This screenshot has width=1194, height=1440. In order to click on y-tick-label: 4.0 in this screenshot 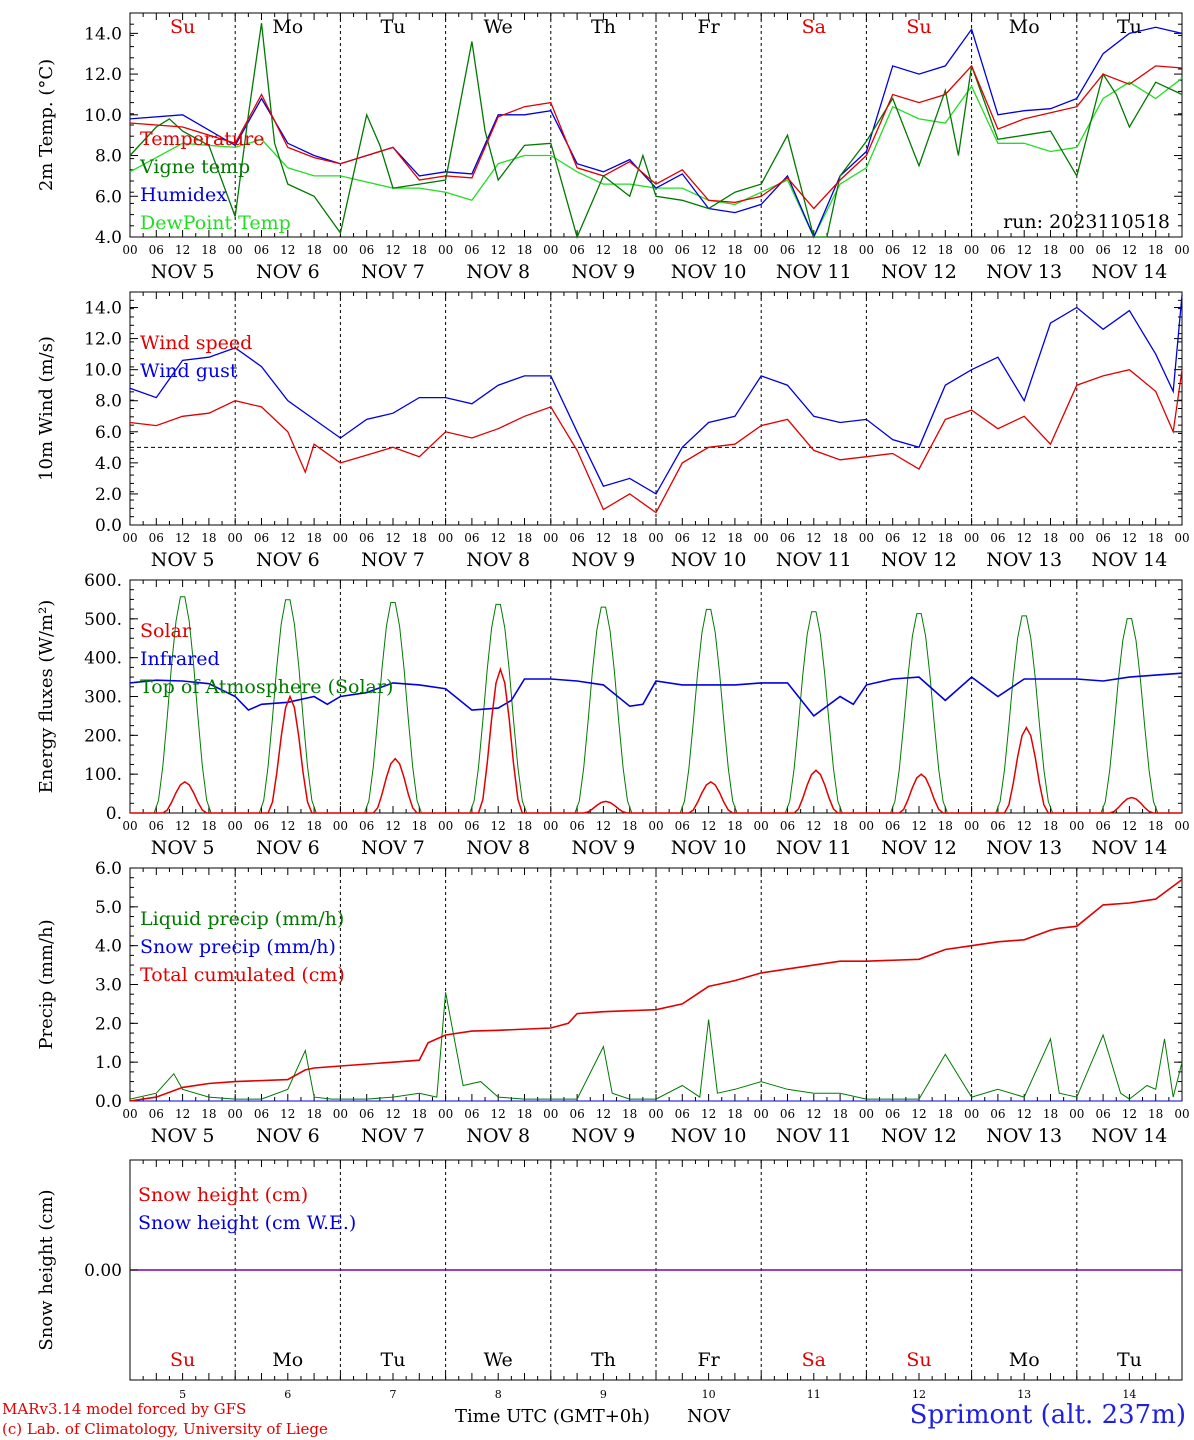, I will do `click(108, 947)`.